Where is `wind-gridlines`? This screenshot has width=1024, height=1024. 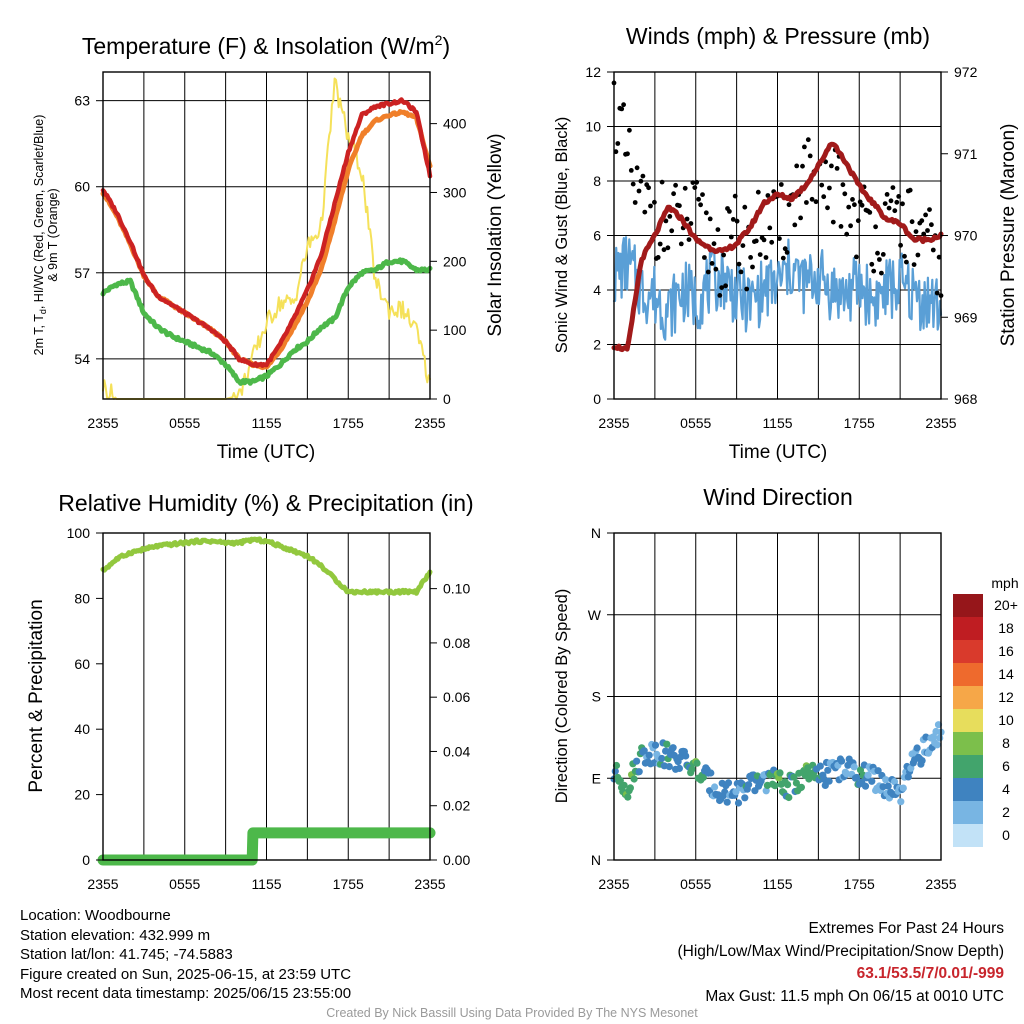
wind-gridlines is located at coordinates (777, 235).